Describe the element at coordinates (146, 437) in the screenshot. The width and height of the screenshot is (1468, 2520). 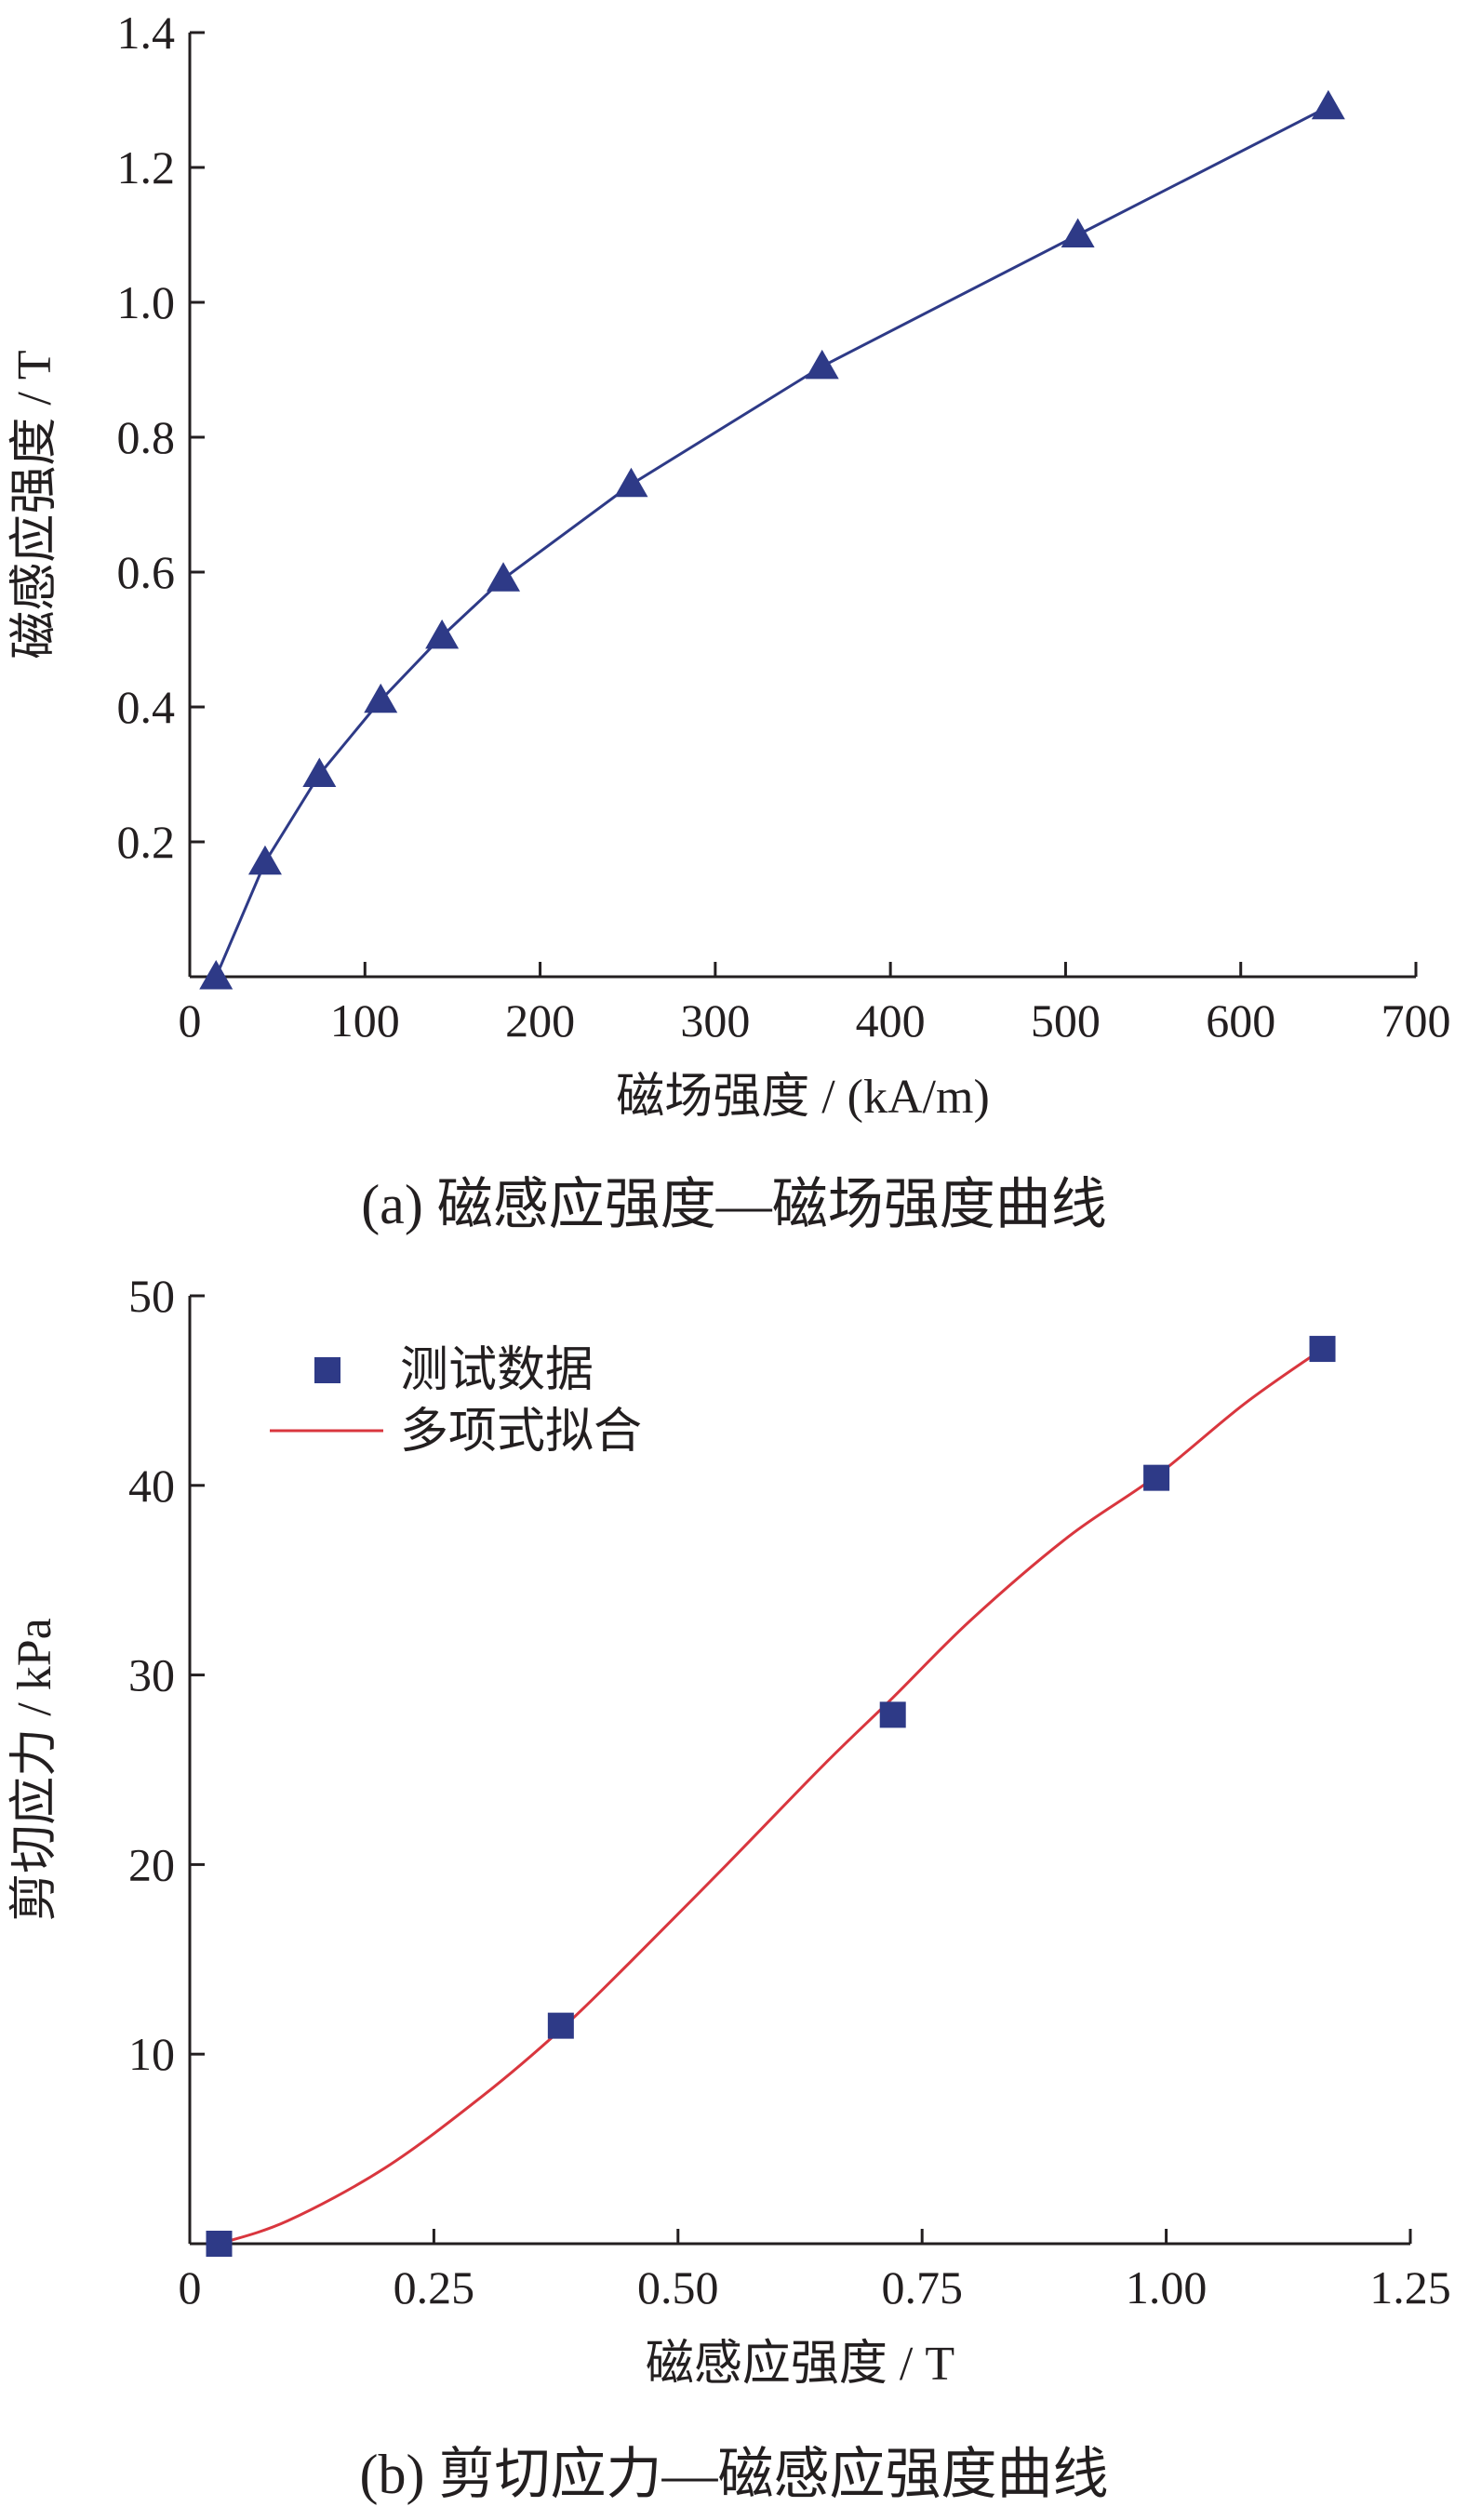
I see `y-tick-label: 0.8` at that location.